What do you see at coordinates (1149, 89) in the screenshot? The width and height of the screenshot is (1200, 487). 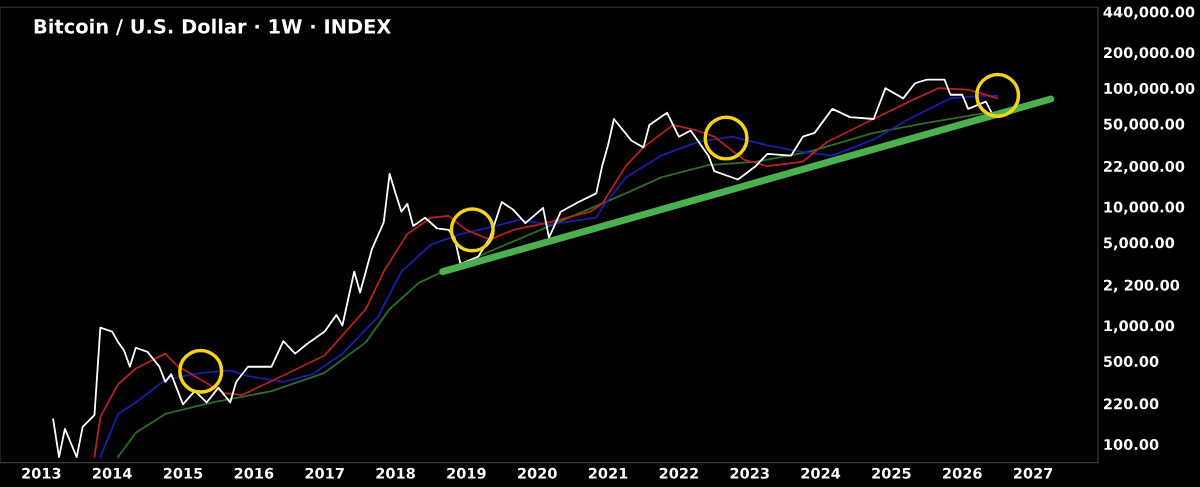 I see `y-tick-label: 100,000.00` at bounding box center [1149, 89].